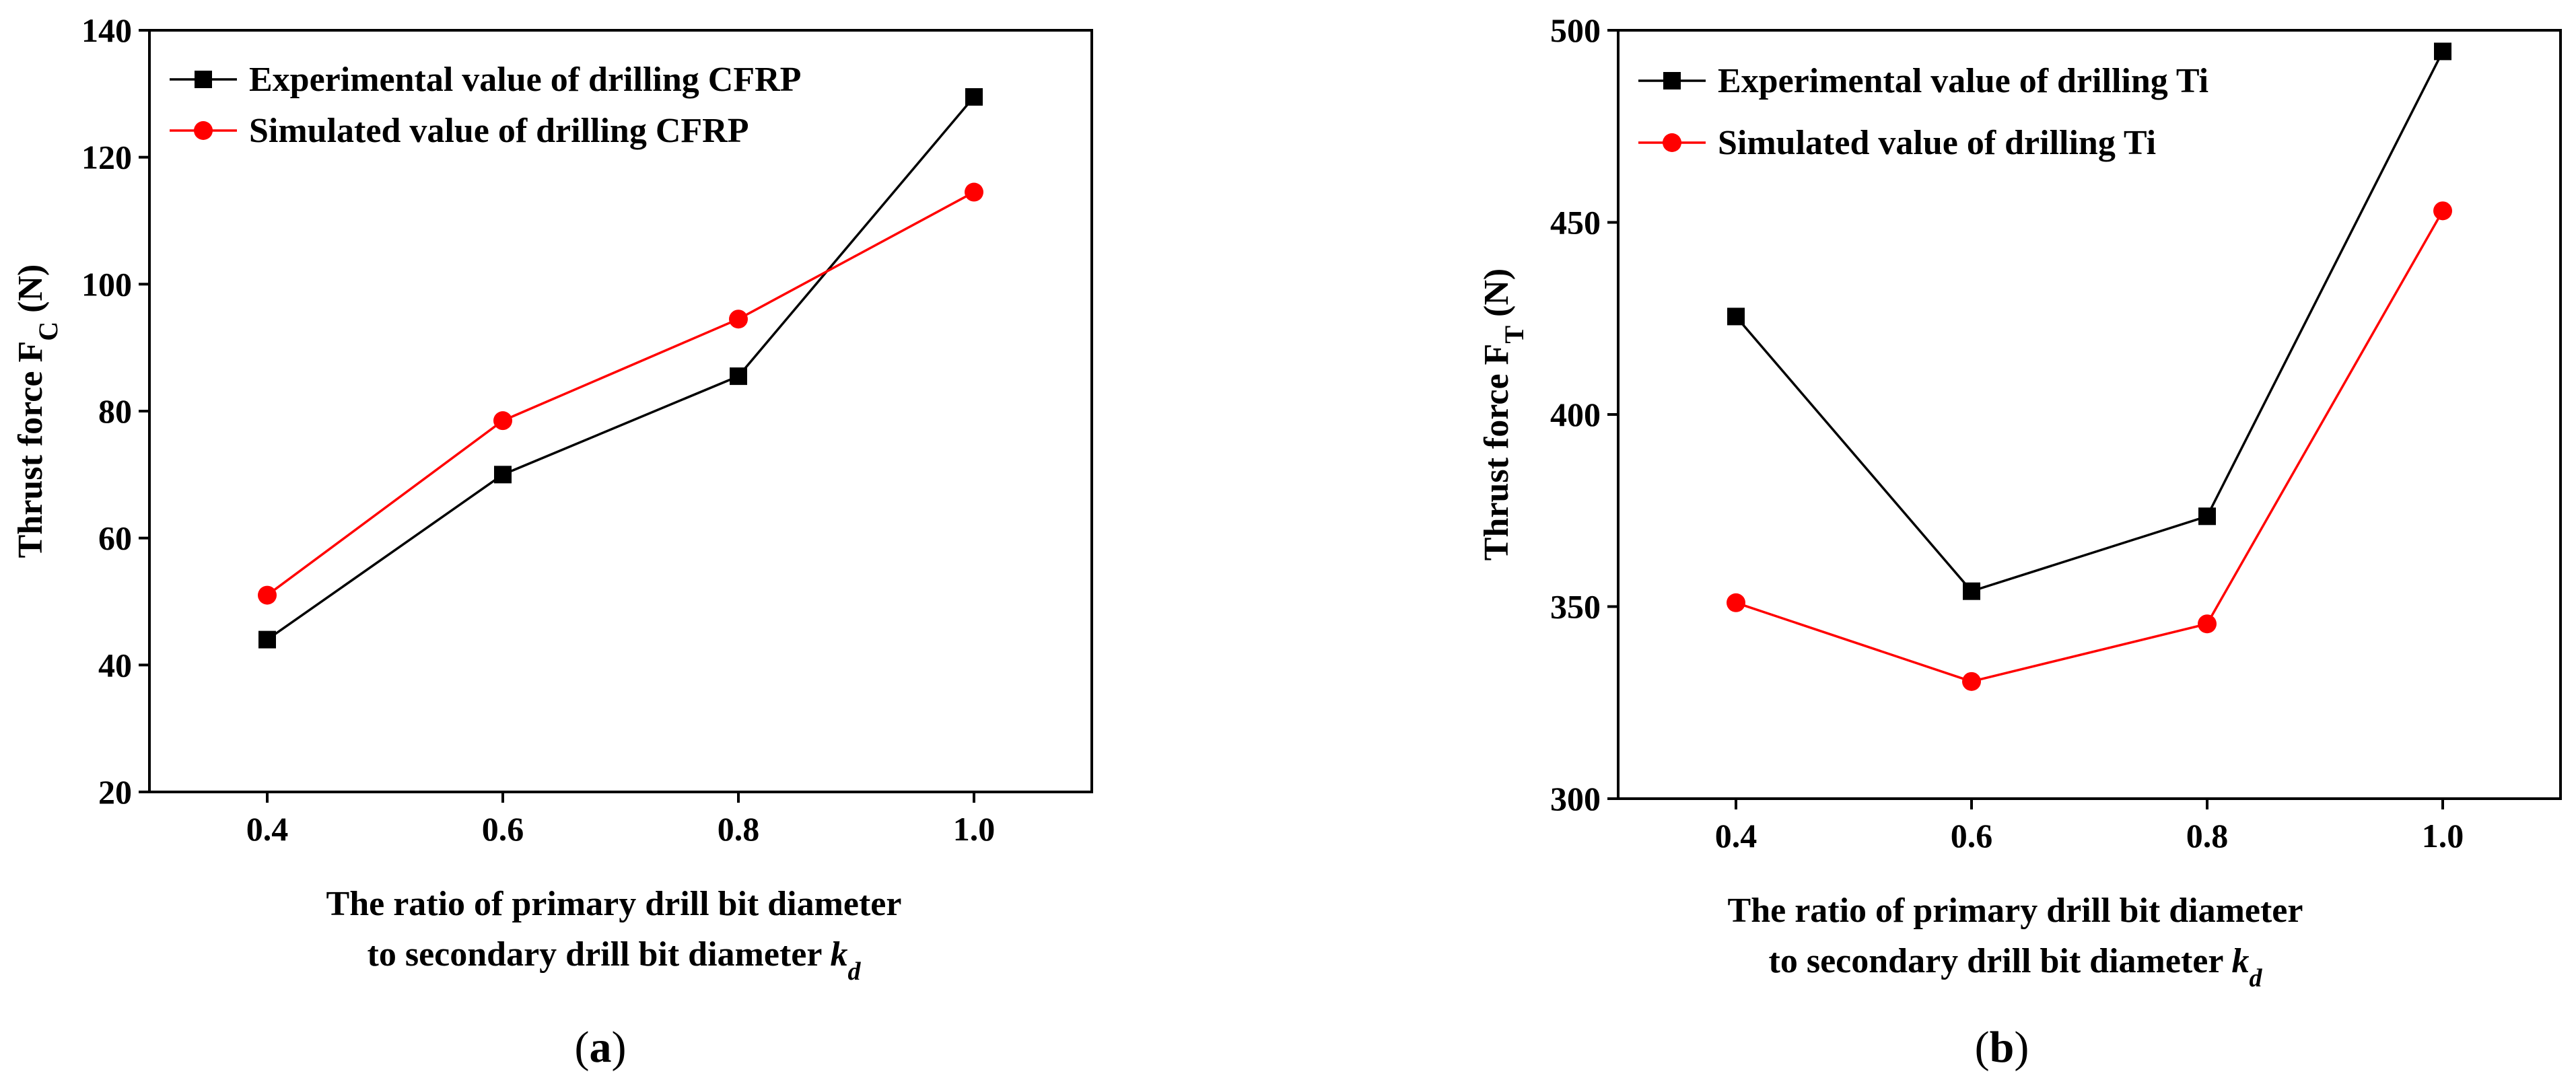  I want to click on y-axis-title: Thrust force FC (N), so click(37, 411).